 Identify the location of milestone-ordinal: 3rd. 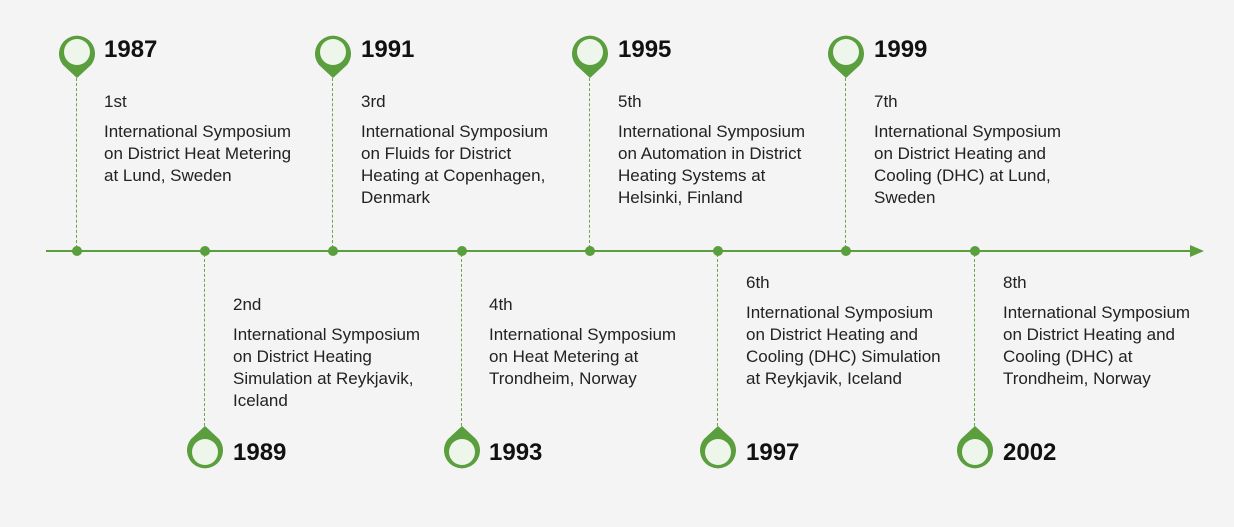
(373, 101).